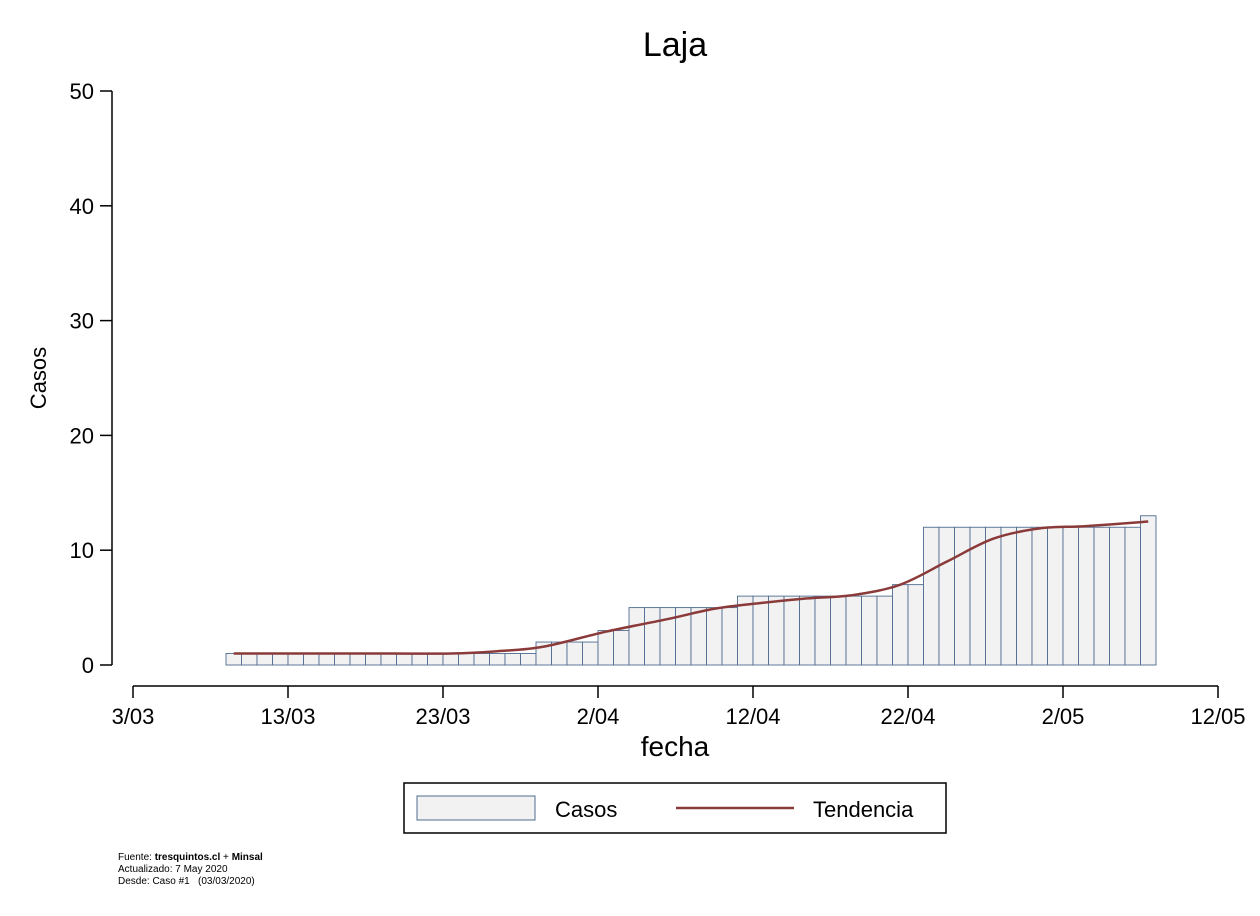 The height and width of the screenshot is (916, 1260). What do you see at coordinates (476, 808) in the screenshot?
I see `legend-swatch-casos` at bounding box center [476, 808].